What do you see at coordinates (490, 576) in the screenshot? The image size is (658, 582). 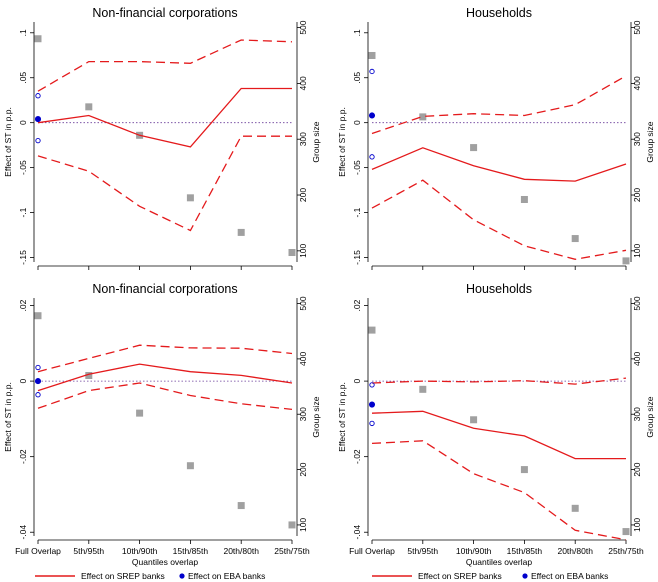 I see `legend-right: Effect on SREP banks Effect on EBA banks` at bounding box center [490, 576].